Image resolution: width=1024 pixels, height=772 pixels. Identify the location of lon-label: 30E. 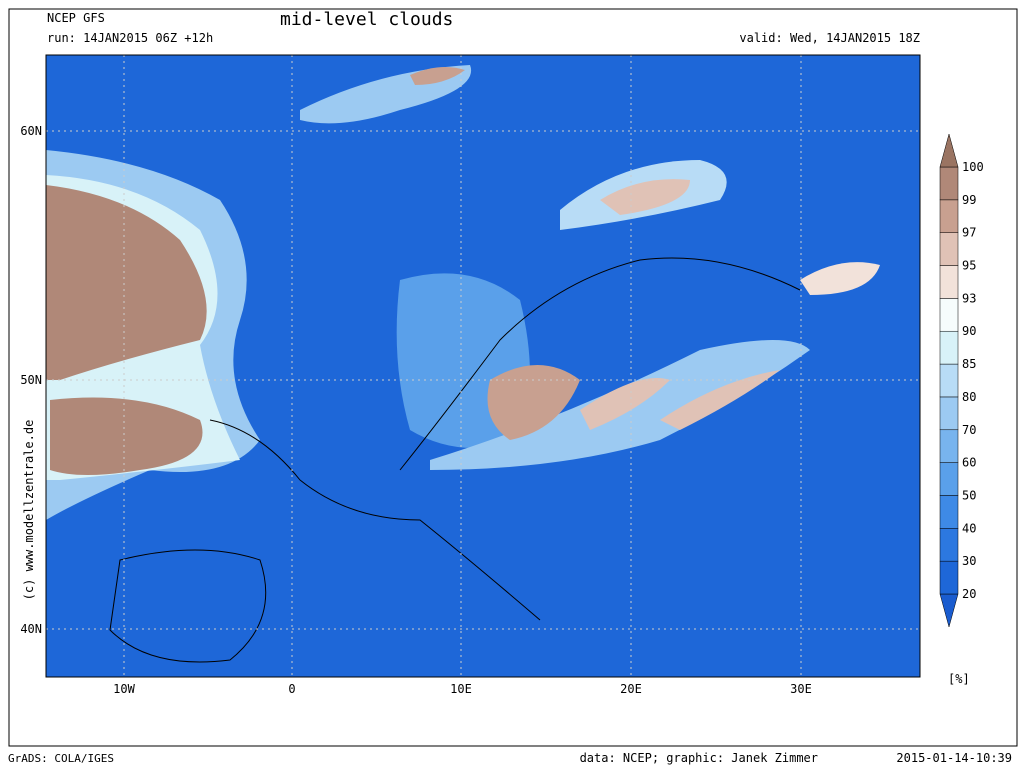
(801, 689).